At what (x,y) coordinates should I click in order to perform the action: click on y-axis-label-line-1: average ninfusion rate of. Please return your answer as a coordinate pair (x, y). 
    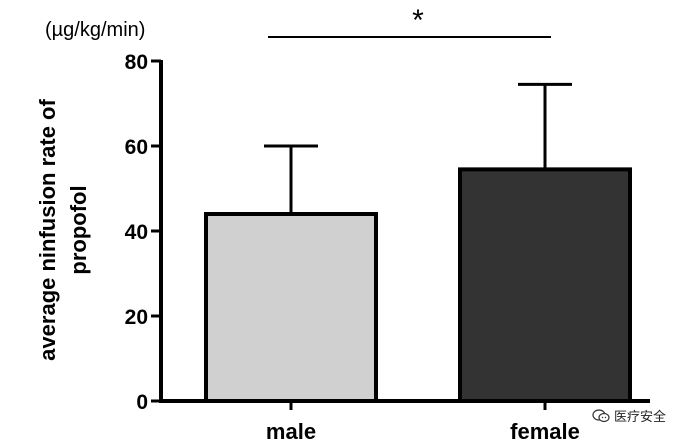
    Looking at the image, I should click on (47, 230).